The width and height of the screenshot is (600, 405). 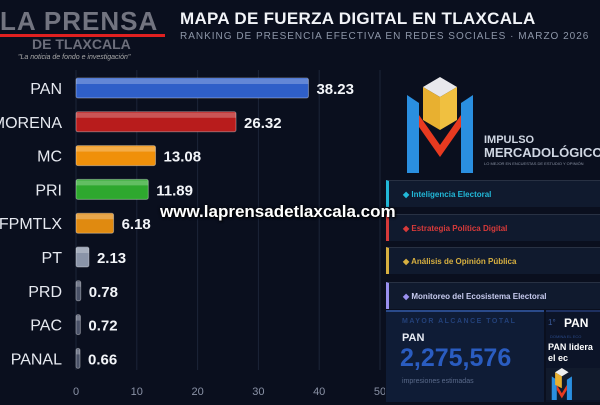 I want to click on category-label: MC, so click(x=49, y=157).